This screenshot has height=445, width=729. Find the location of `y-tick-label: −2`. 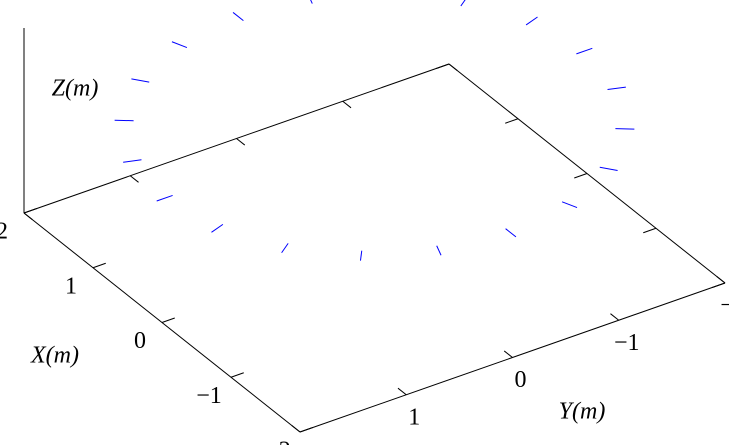

y-tick-label: −2 is located at coordinates (724, 306).